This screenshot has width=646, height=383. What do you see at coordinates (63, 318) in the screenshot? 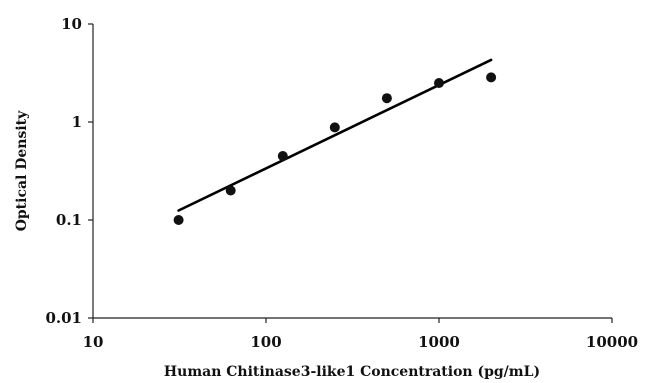
I see `y-tick-label: 0.01` at bounding box center [63, 318].